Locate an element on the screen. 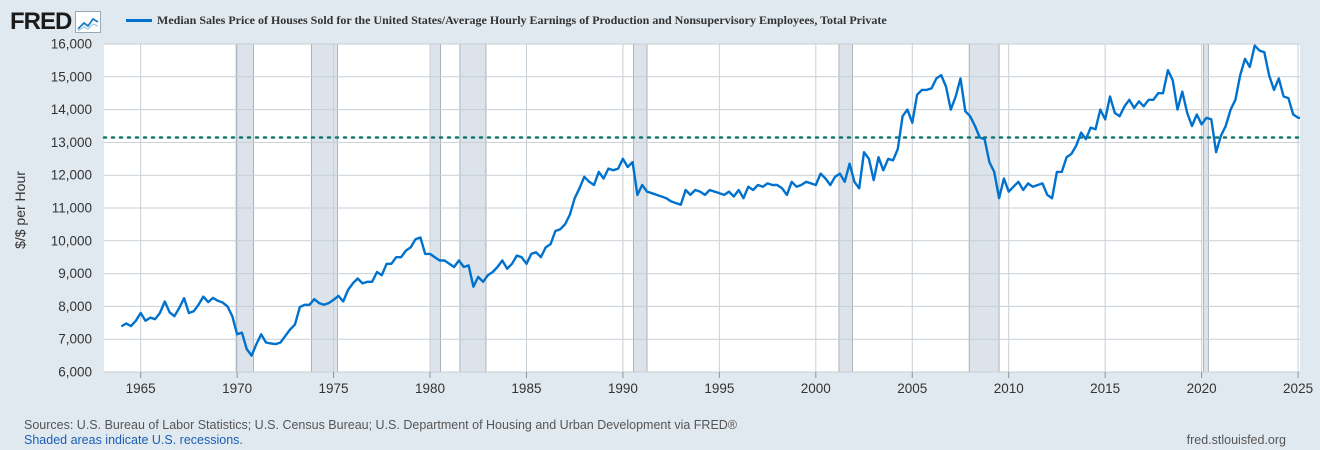 Image resolution: width=1320 pixels, height=450 pixels. x-tick-label: 2000 is located at coordinates (816, 388).